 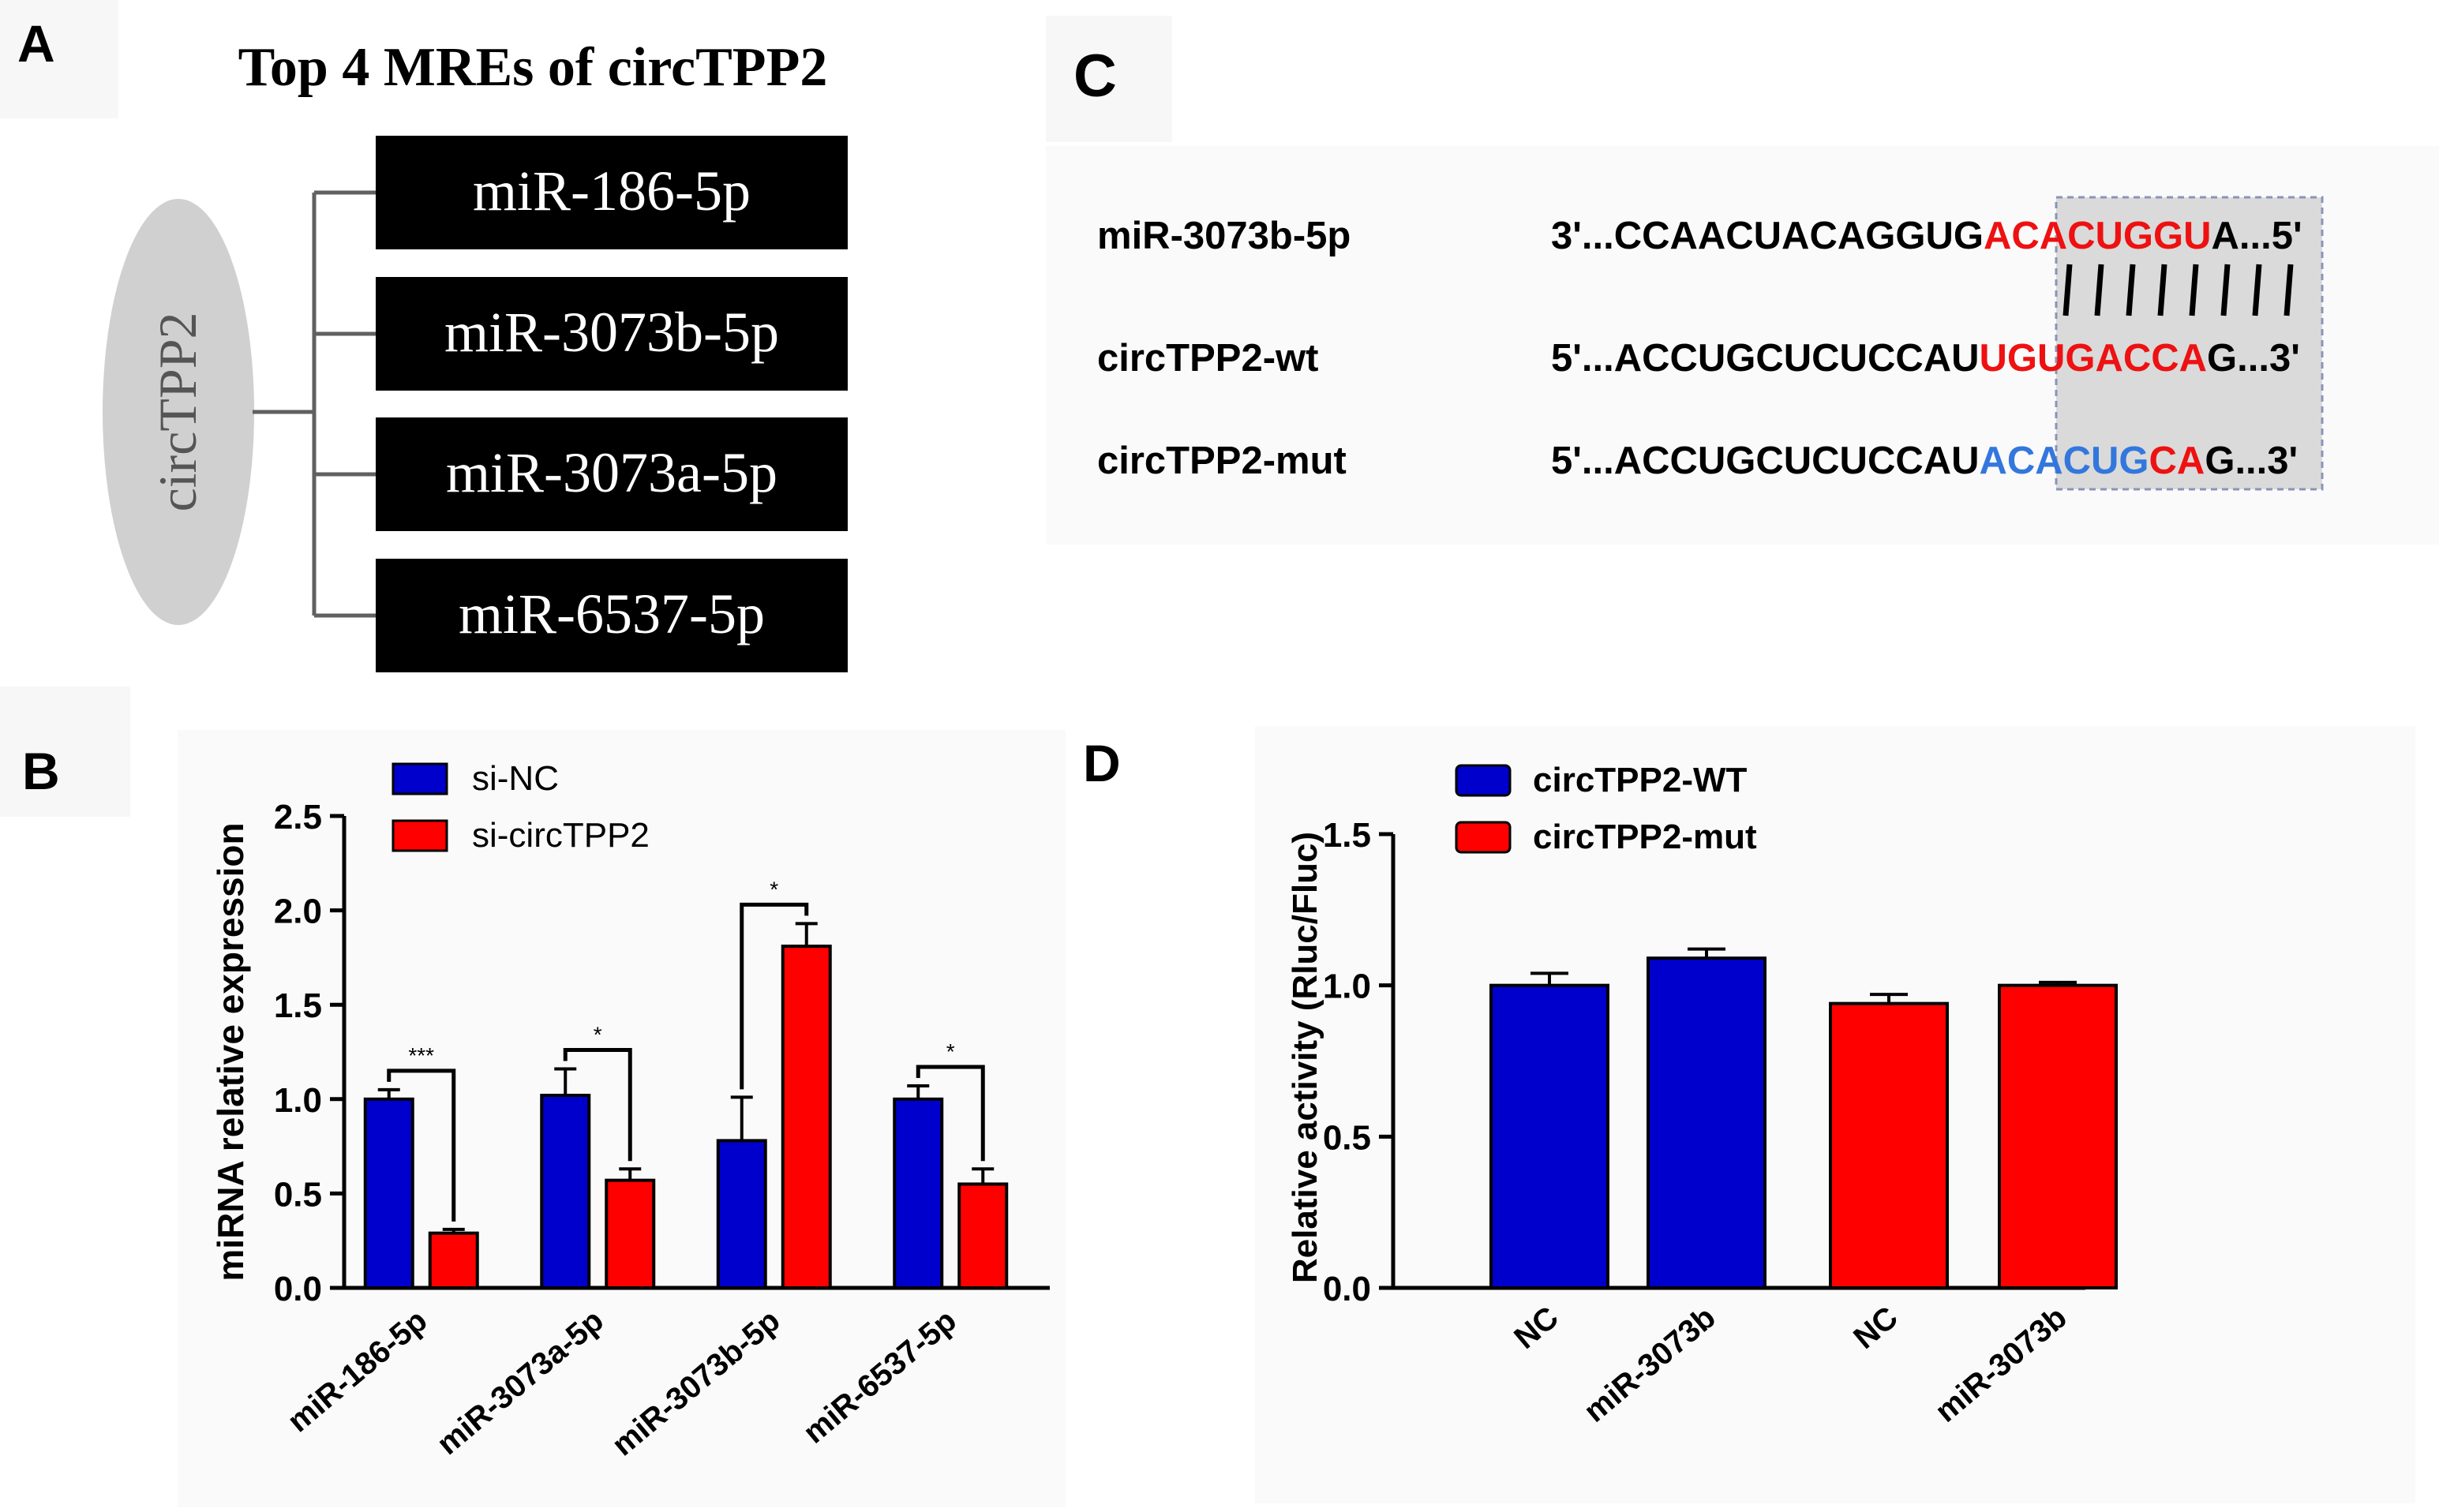 I want to click on mre-label: miR-3073a-5p, so click(x=611, y=472).